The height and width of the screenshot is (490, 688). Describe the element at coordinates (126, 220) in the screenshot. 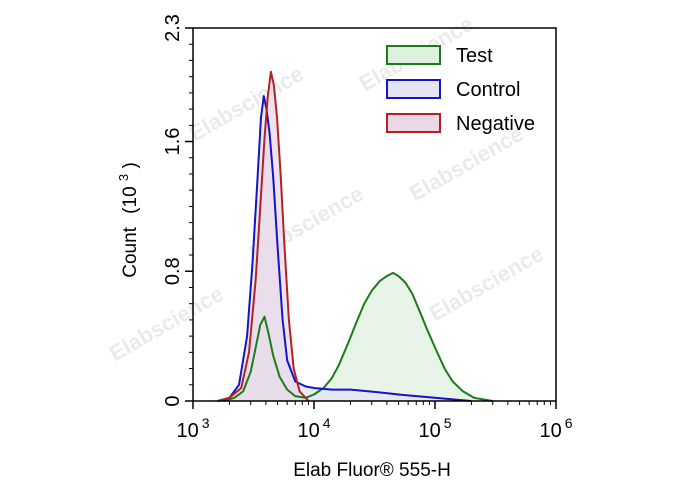

I see `y-axis-title: Count (10 3 )` at that location.